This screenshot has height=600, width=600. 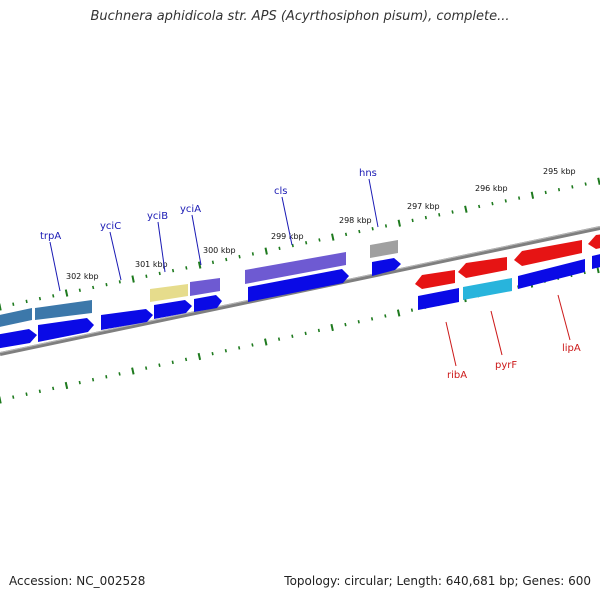 I want to click on reverse-cds-features, so click(x=509, y=281).